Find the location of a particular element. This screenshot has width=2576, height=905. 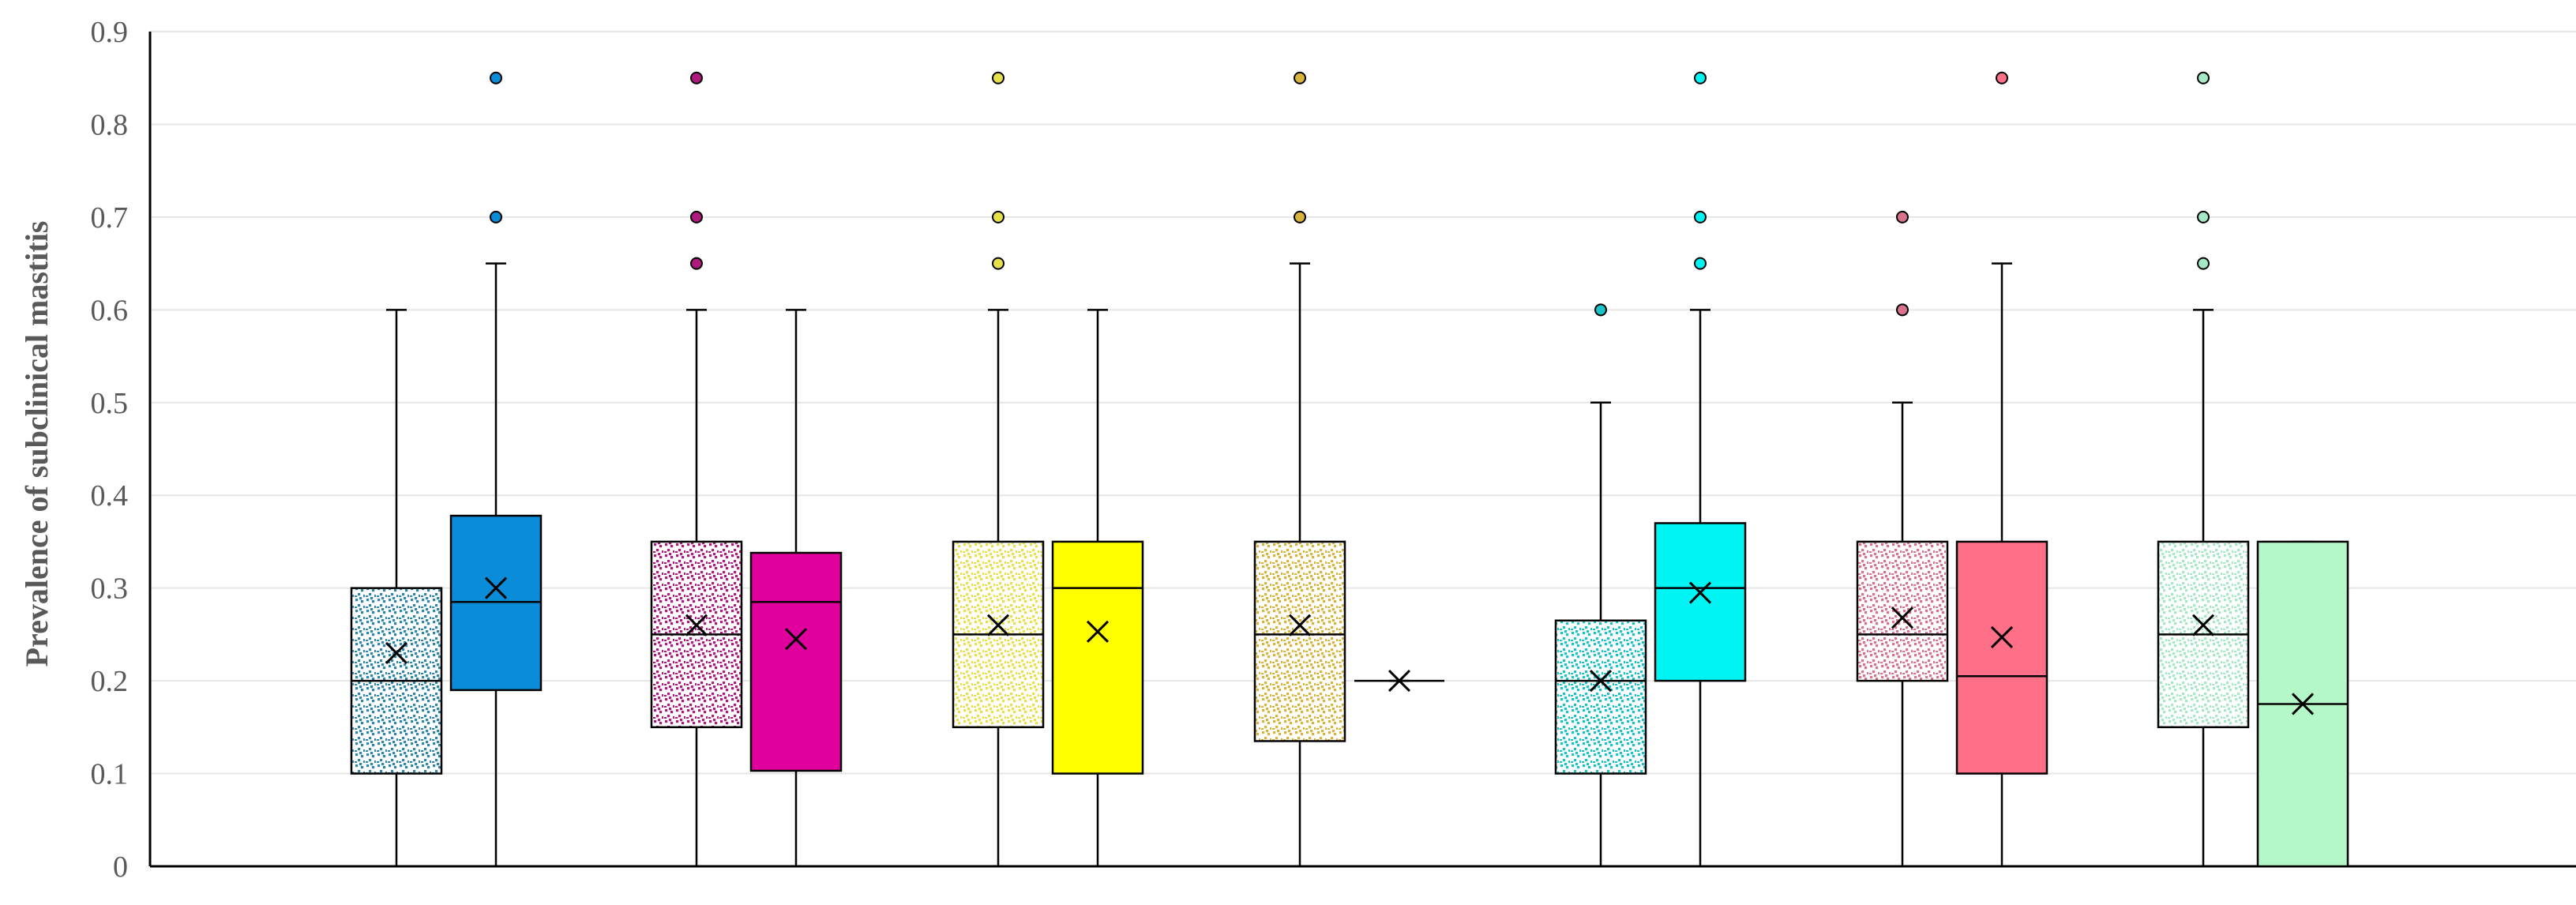

y-tick-label: 0.1 is located at coordinates (110, 774).